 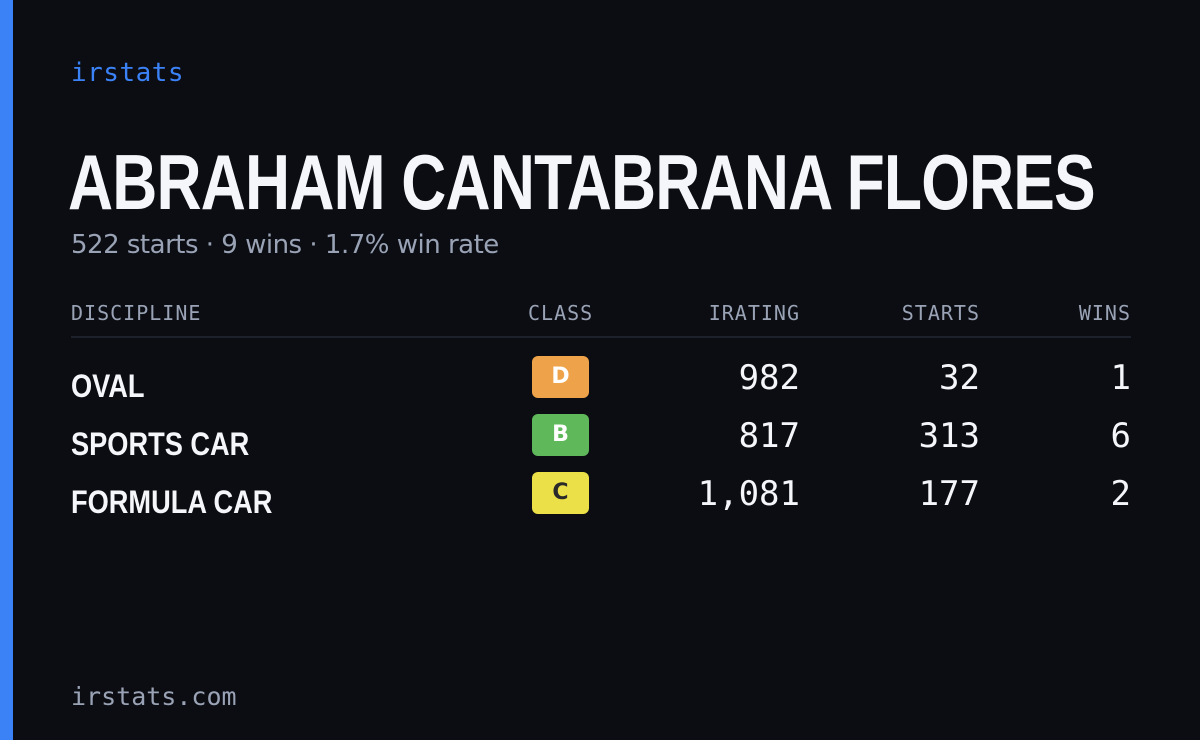 I want to click on discipline-cell: FORMULA CAR, so click(x=172, y=502).